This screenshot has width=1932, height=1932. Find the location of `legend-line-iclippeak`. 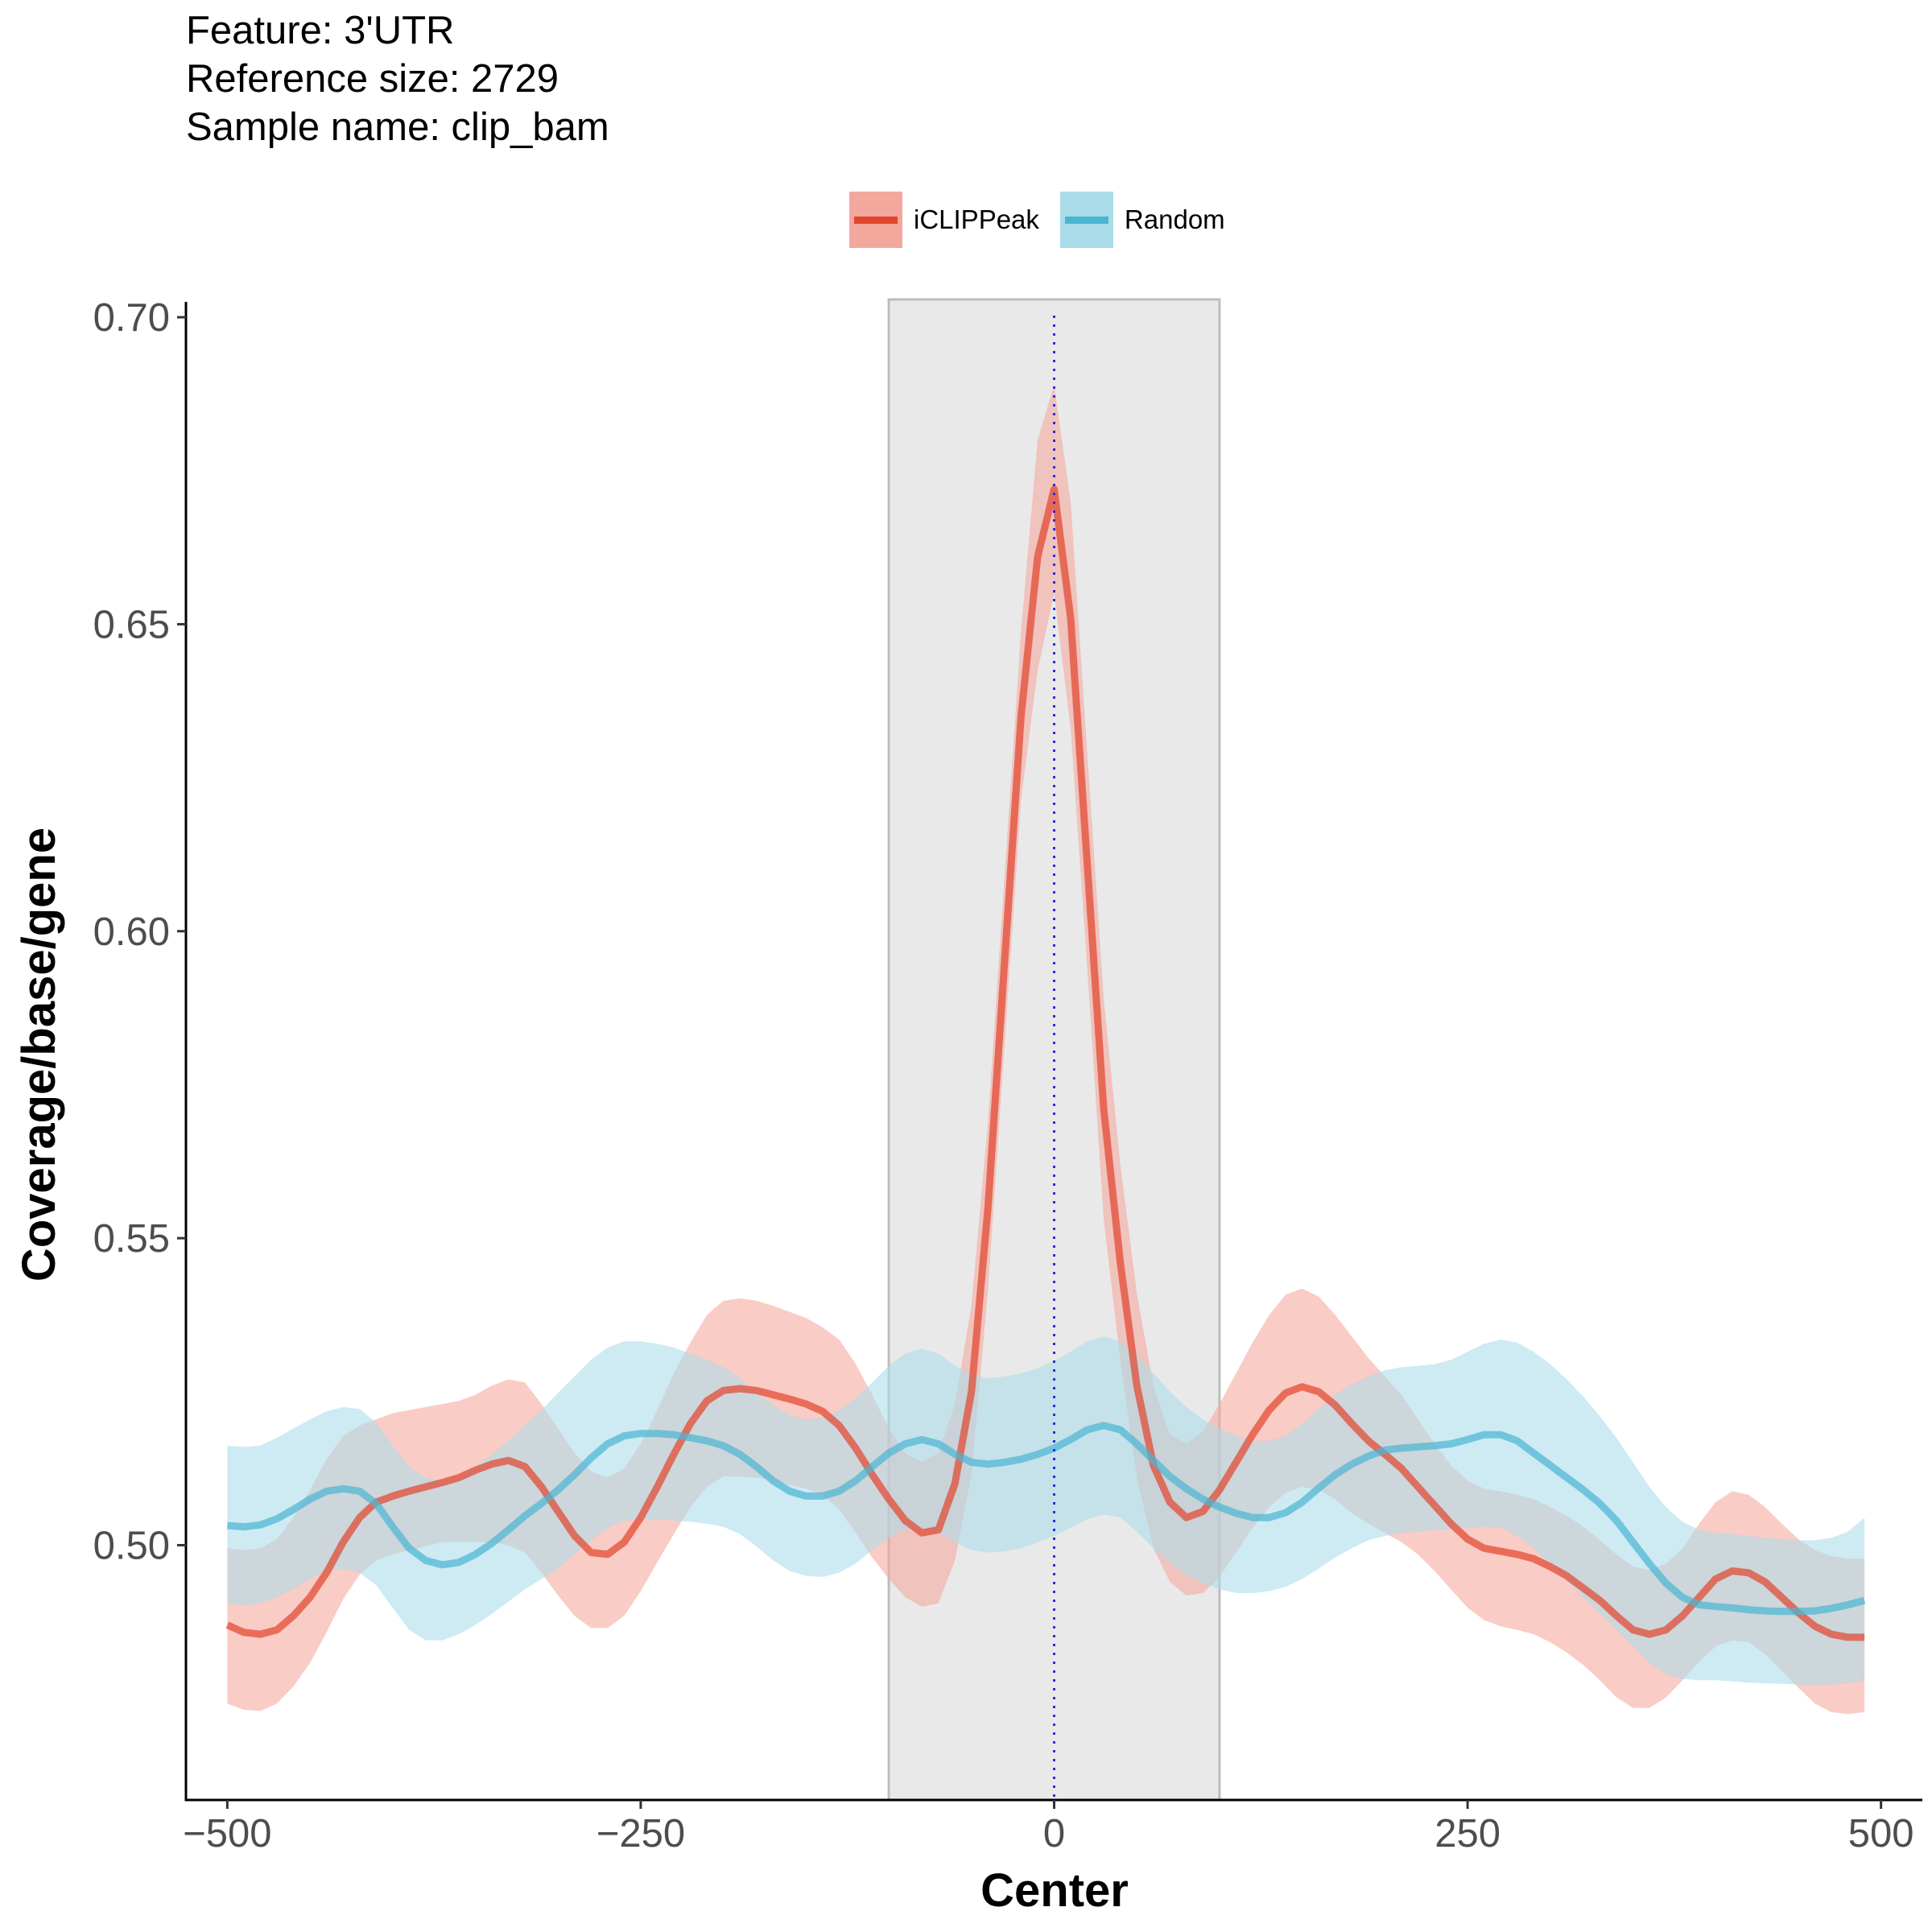

legend-line-iclippeak is located at coordinates (876, 221).